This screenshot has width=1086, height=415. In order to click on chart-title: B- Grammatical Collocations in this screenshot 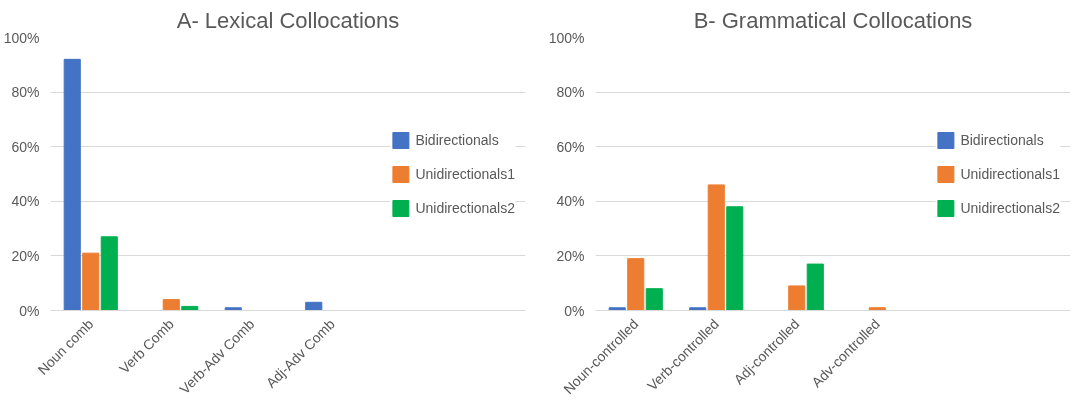, I will do `click(833, 20)`.